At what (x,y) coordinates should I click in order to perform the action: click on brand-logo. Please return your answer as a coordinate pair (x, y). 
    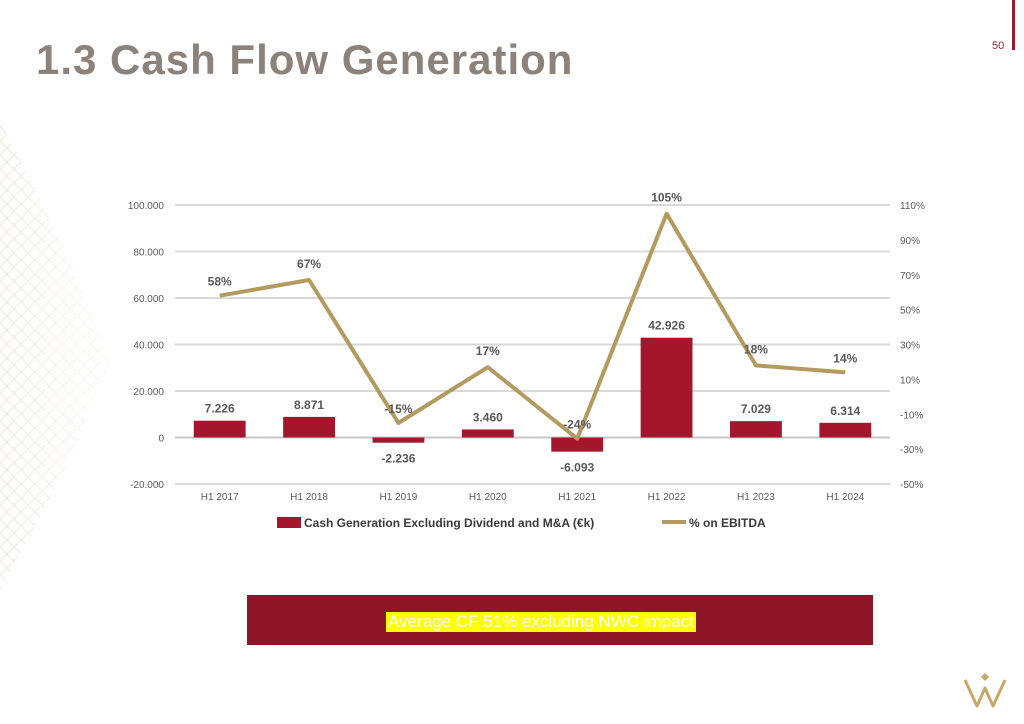
    Looking at the image, I should click on (985, 690).